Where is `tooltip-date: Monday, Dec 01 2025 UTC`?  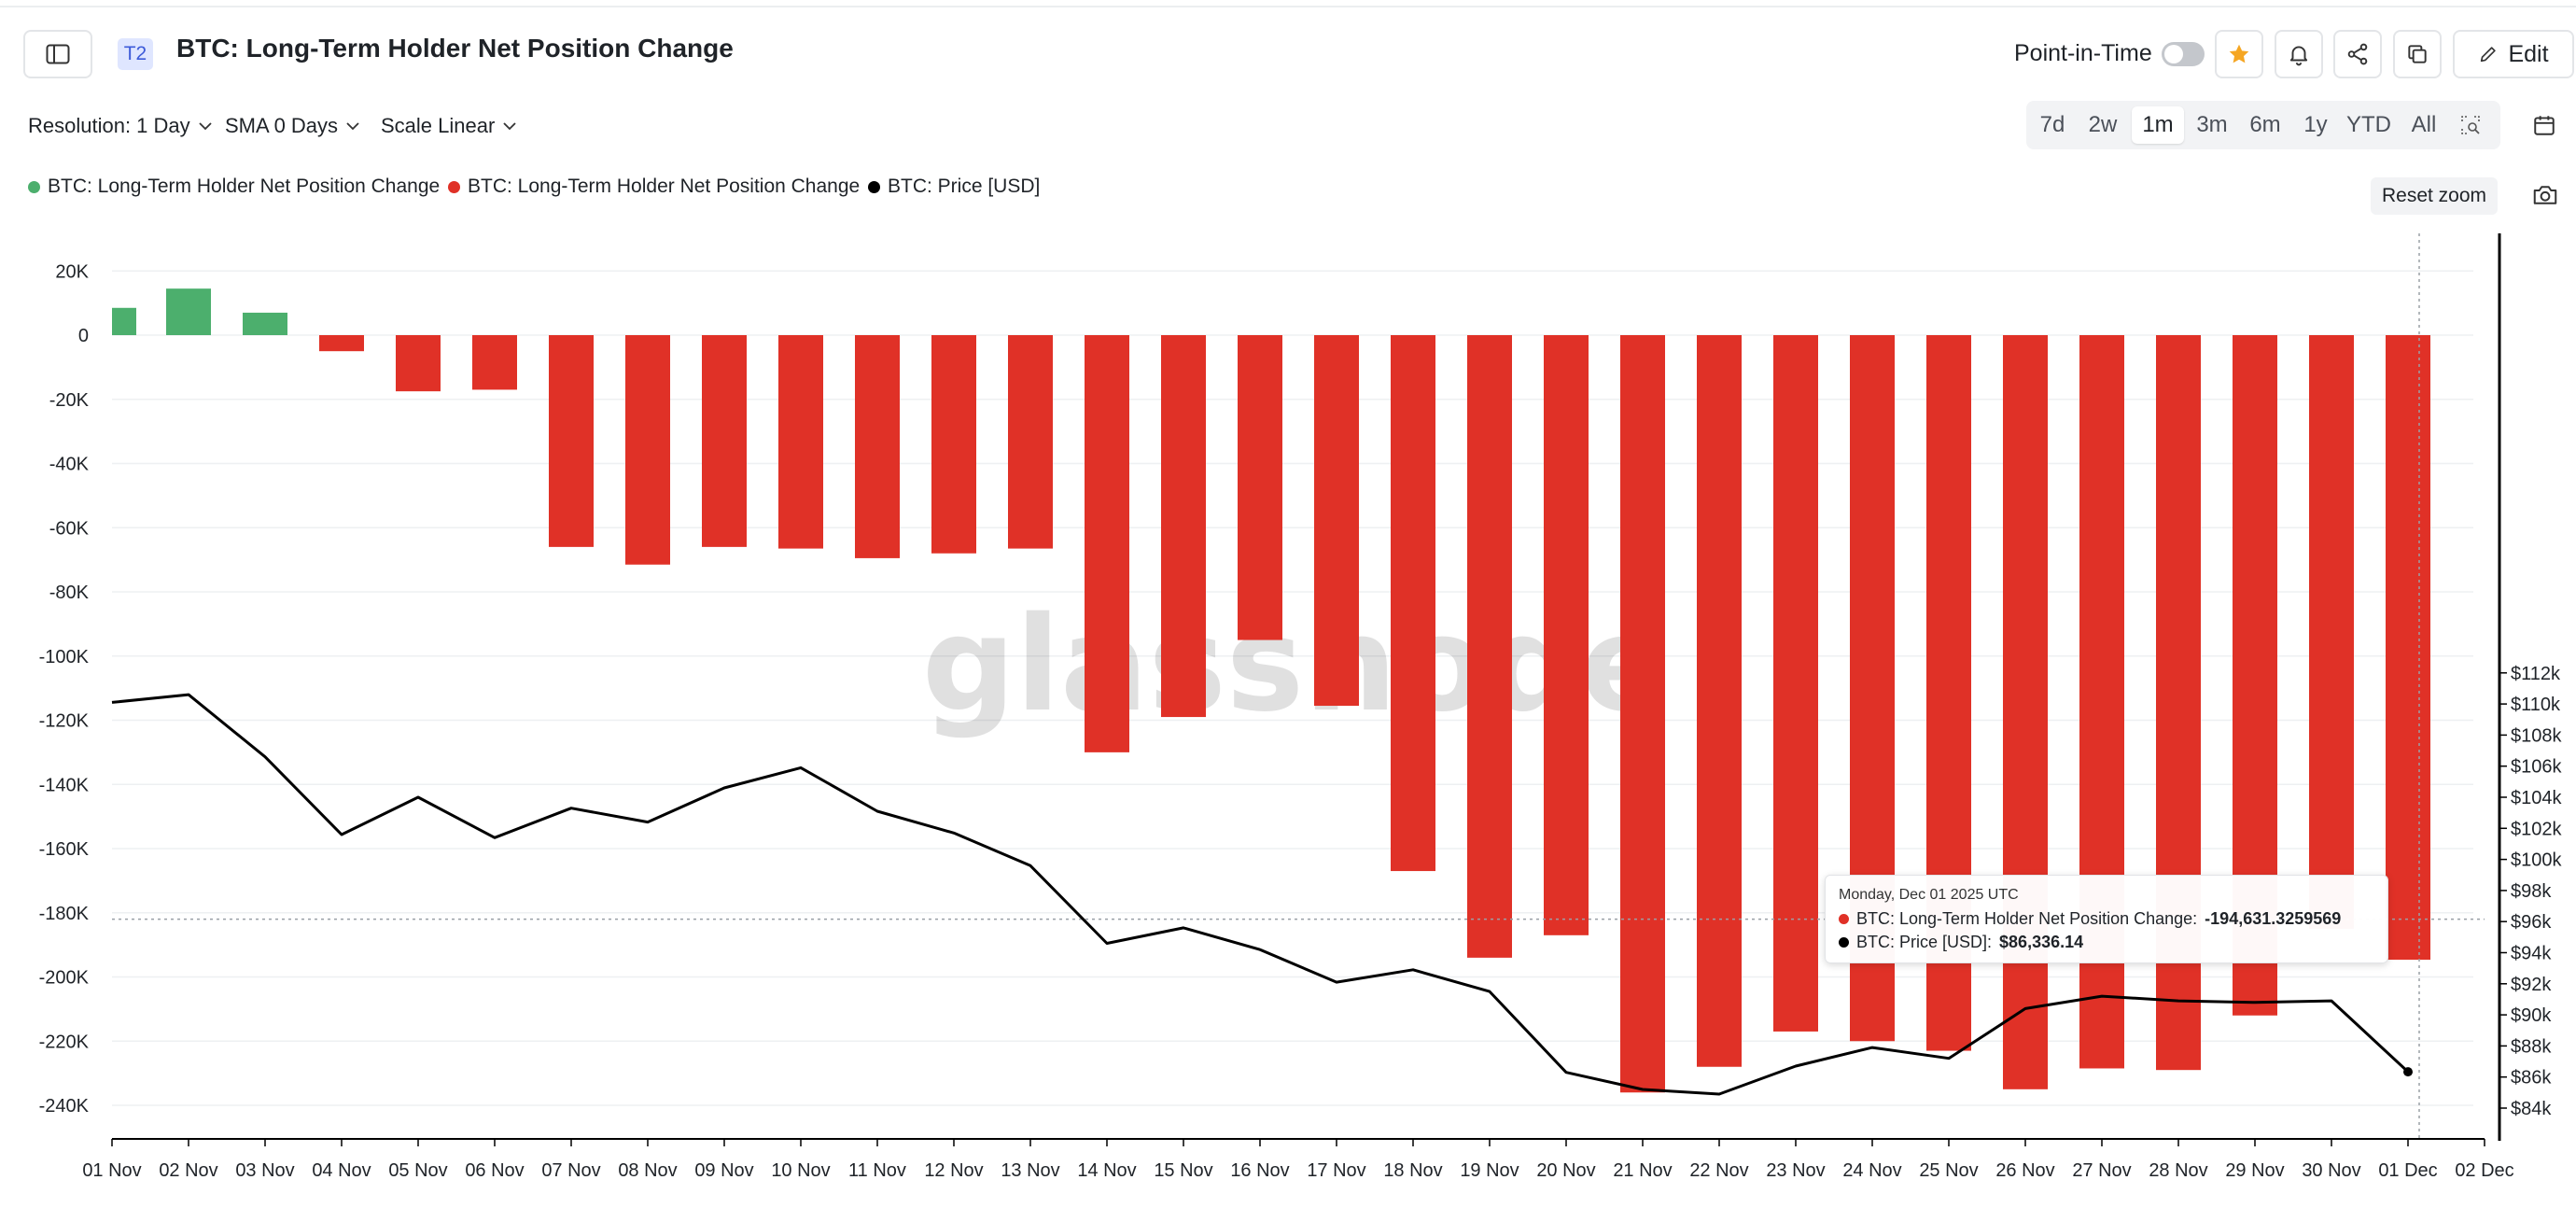 tooltip-date: Monday, Dec 01 2025 UTC is located at coordinates (1929, 895).